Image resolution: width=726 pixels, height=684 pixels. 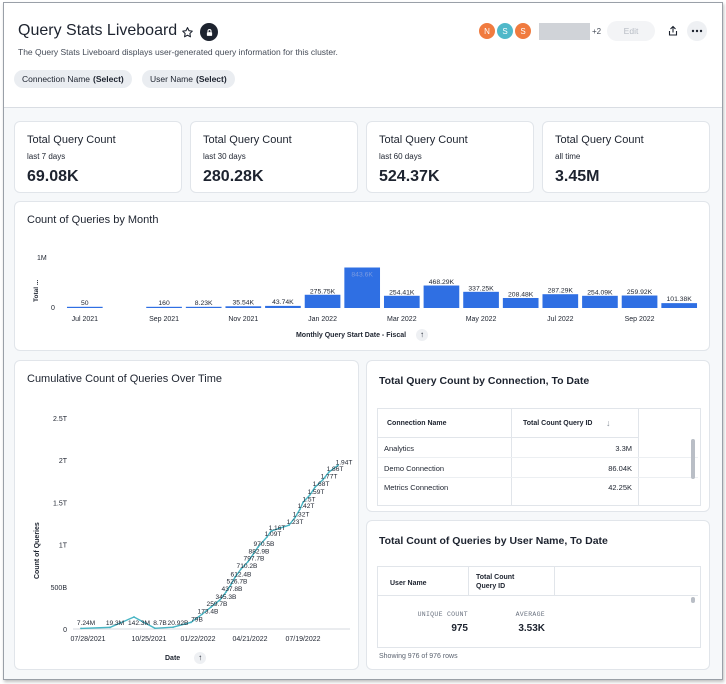 I want to click on kpi-subtitle: last 60 days, so click(x=400, y=156).